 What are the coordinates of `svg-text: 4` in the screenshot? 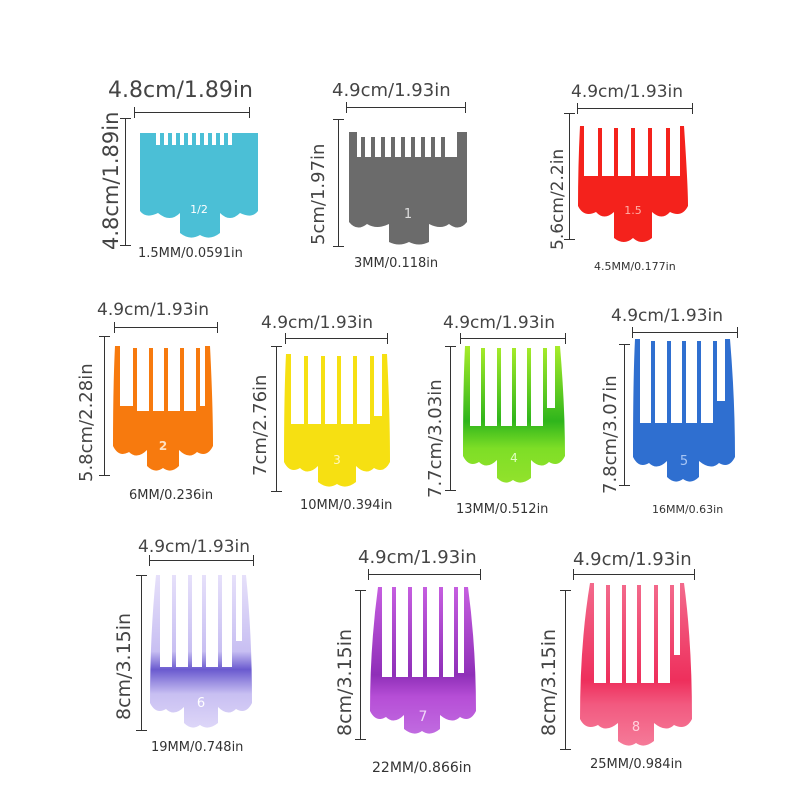 It's located at (514, 458).